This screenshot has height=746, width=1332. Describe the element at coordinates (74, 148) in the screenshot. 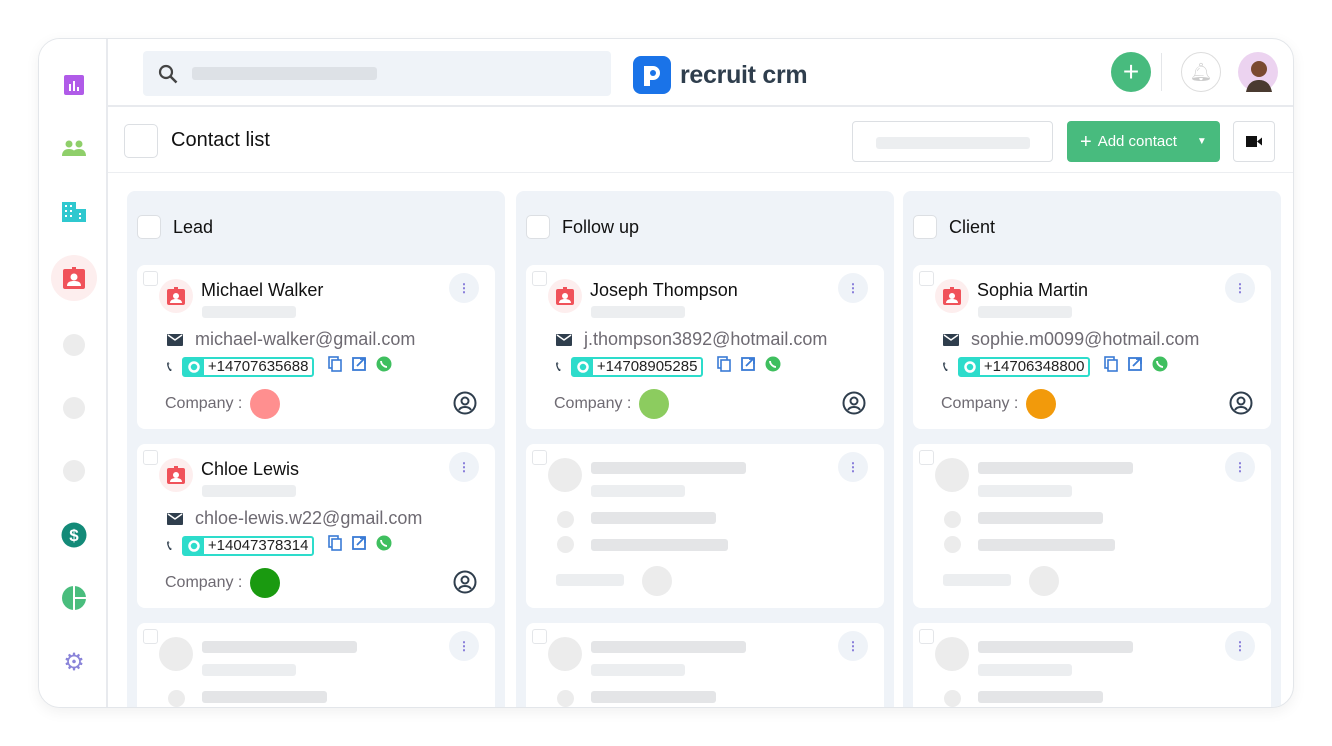

I see `sidebar-item-candidates` at that location.